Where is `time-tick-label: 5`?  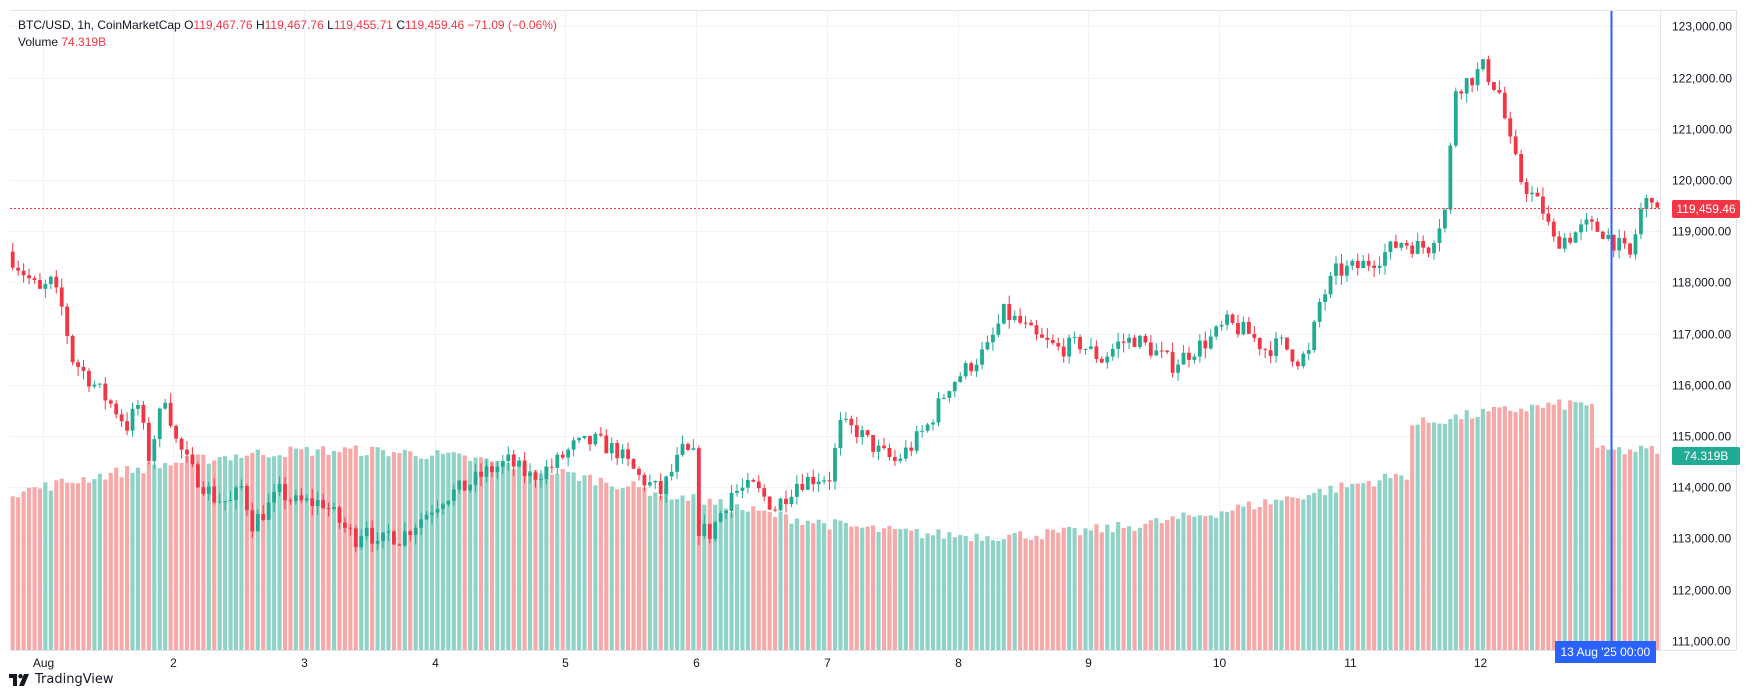 time-tick-label: 5 is located at coordinates (565, 663).